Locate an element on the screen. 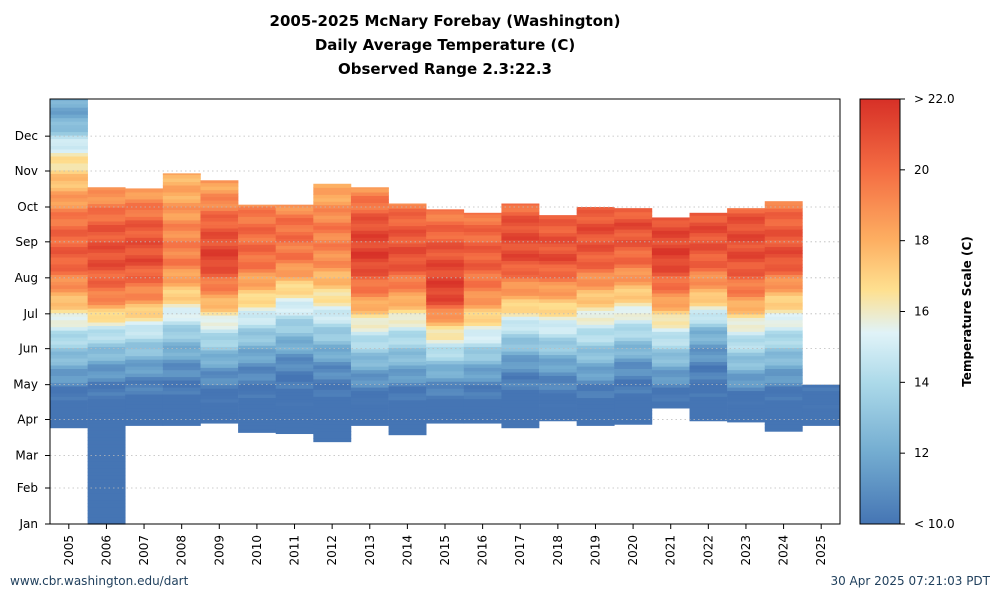 This screenshot has height=600, width=1000. year-column-2009 is located at coordinates (219, 302).